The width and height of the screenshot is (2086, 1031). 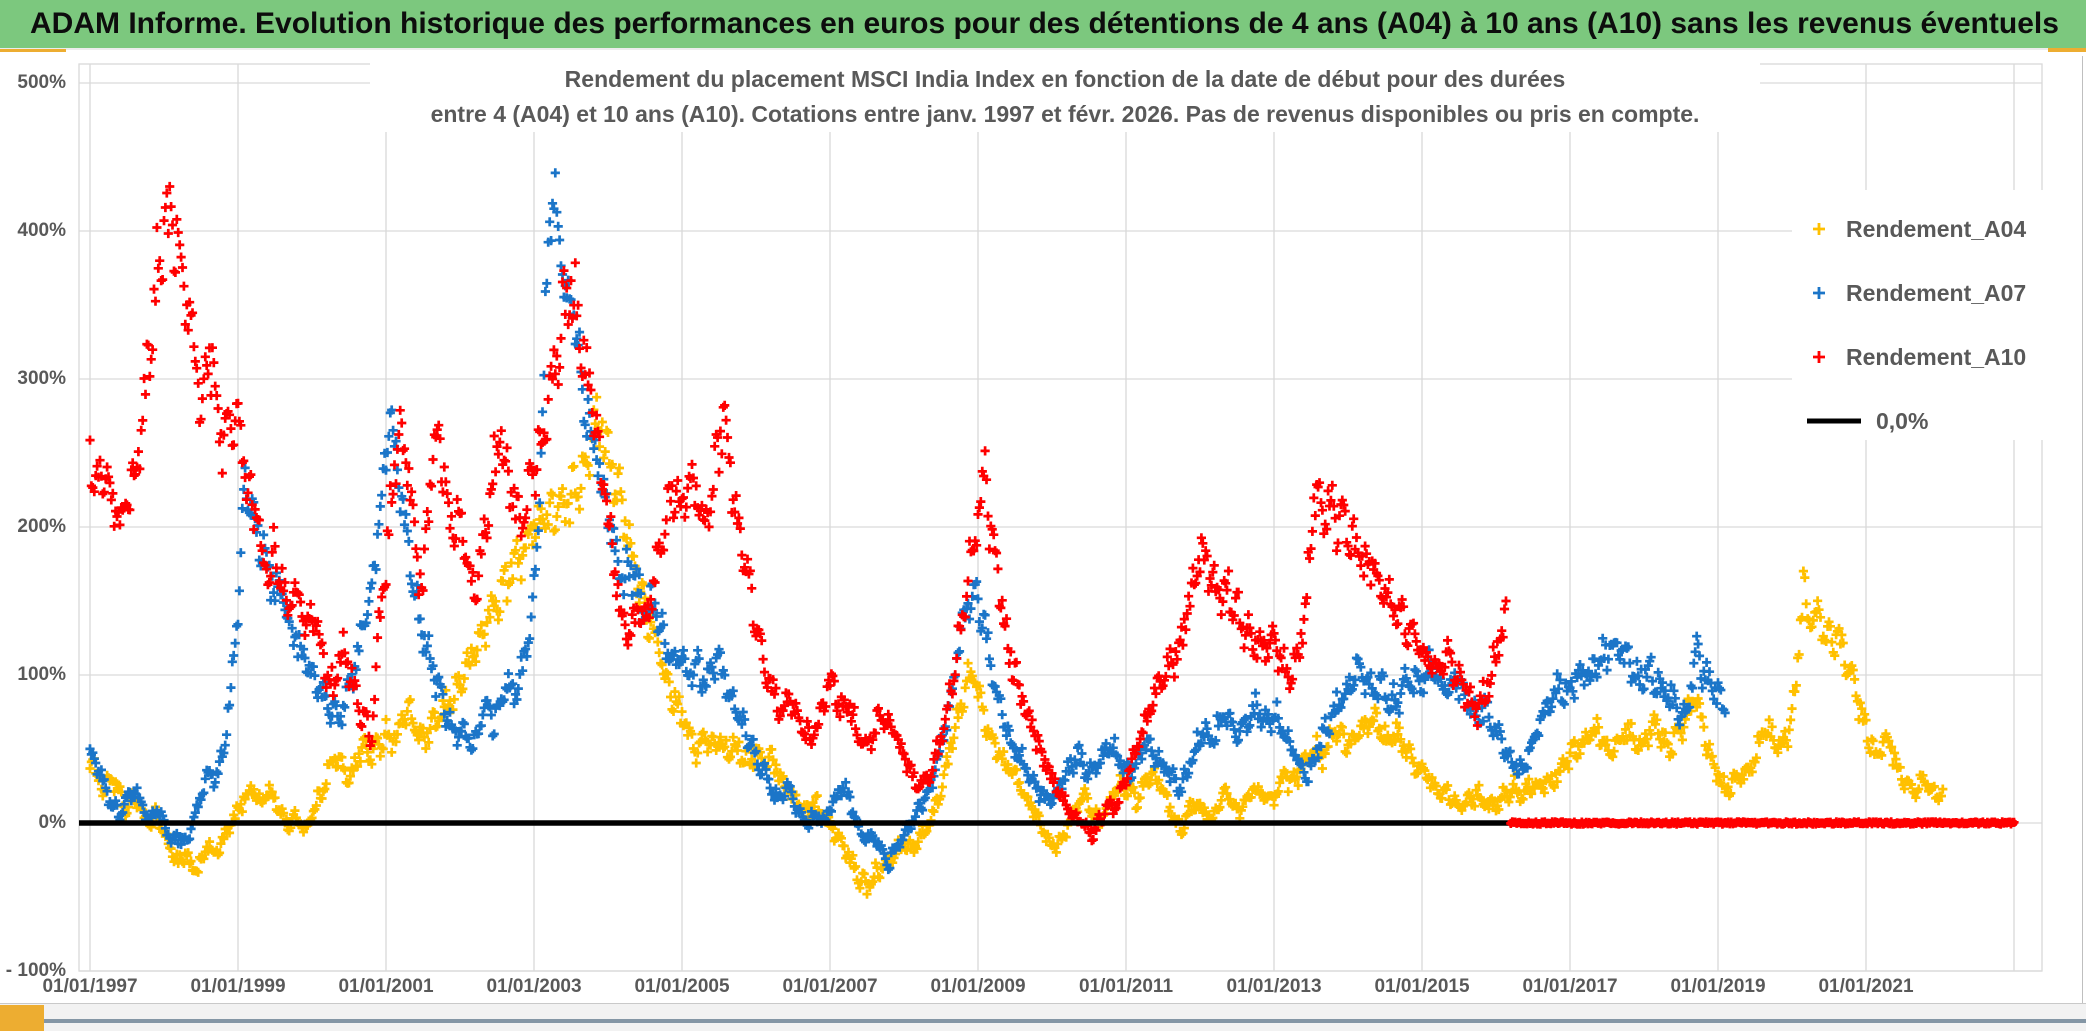 I want to click on x-axis-tick: 01/01/2003, so click(x=534, y=986).